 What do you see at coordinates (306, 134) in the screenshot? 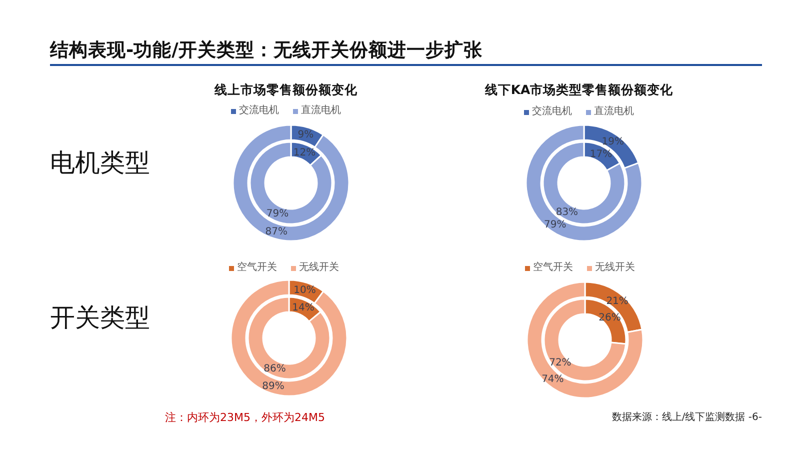
I see `data-label: 9%` at bounding box center [306, 134].